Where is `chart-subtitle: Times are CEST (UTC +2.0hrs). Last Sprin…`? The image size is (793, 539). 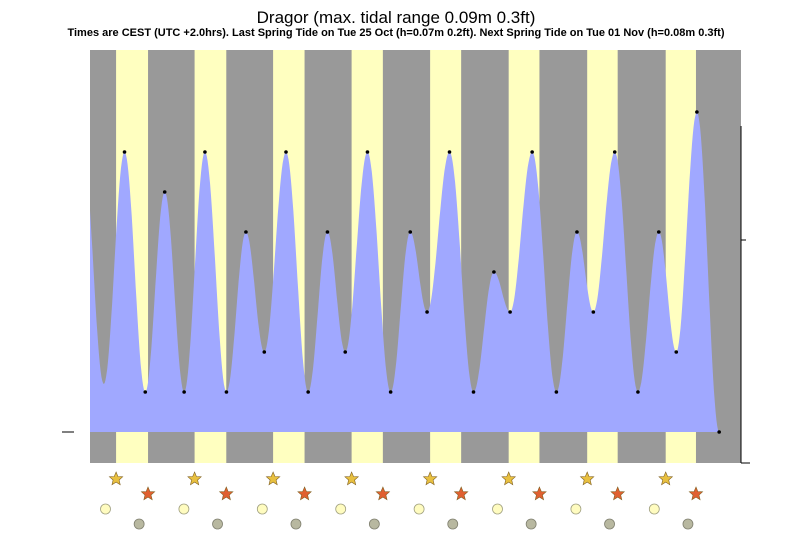 chart-subtitle: Times are CEST (UTC +2.0hrs). Last Sprin… is located at coordinates (395, 33).